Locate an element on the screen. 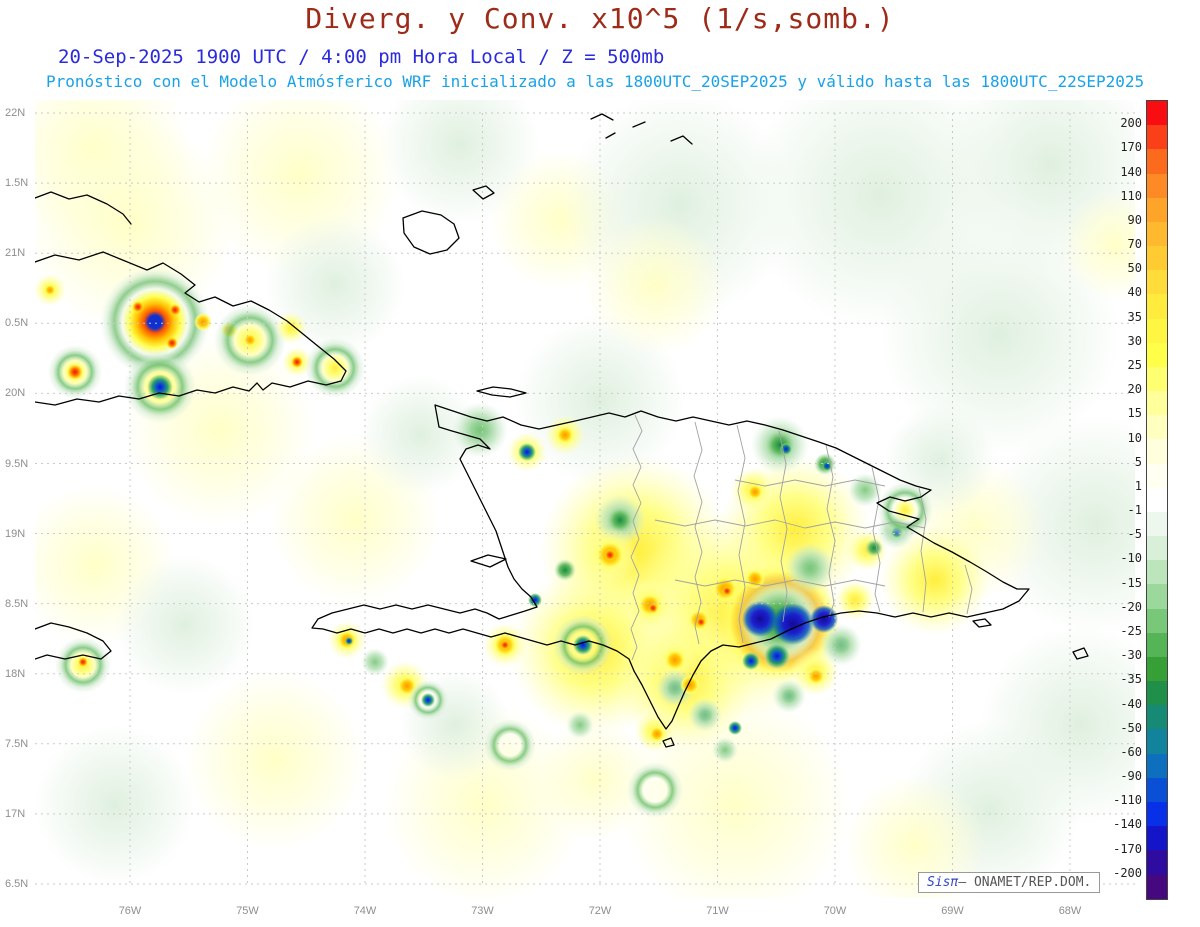 This screenshot has width=1200, height=927. lat-label: 1.5N is located at coordinates (17, 183).